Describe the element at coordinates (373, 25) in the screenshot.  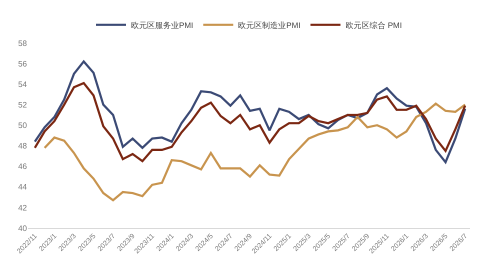
I see `legend-label: 欧元区综合 PMI` at that location.